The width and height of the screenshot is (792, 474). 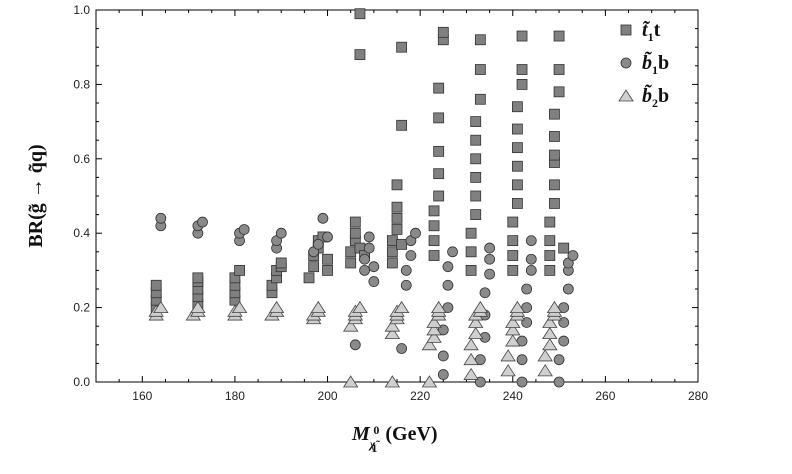 I want to click on x-axis-label: Mχ̃0 1(GeV), so click(x=394, y=439).